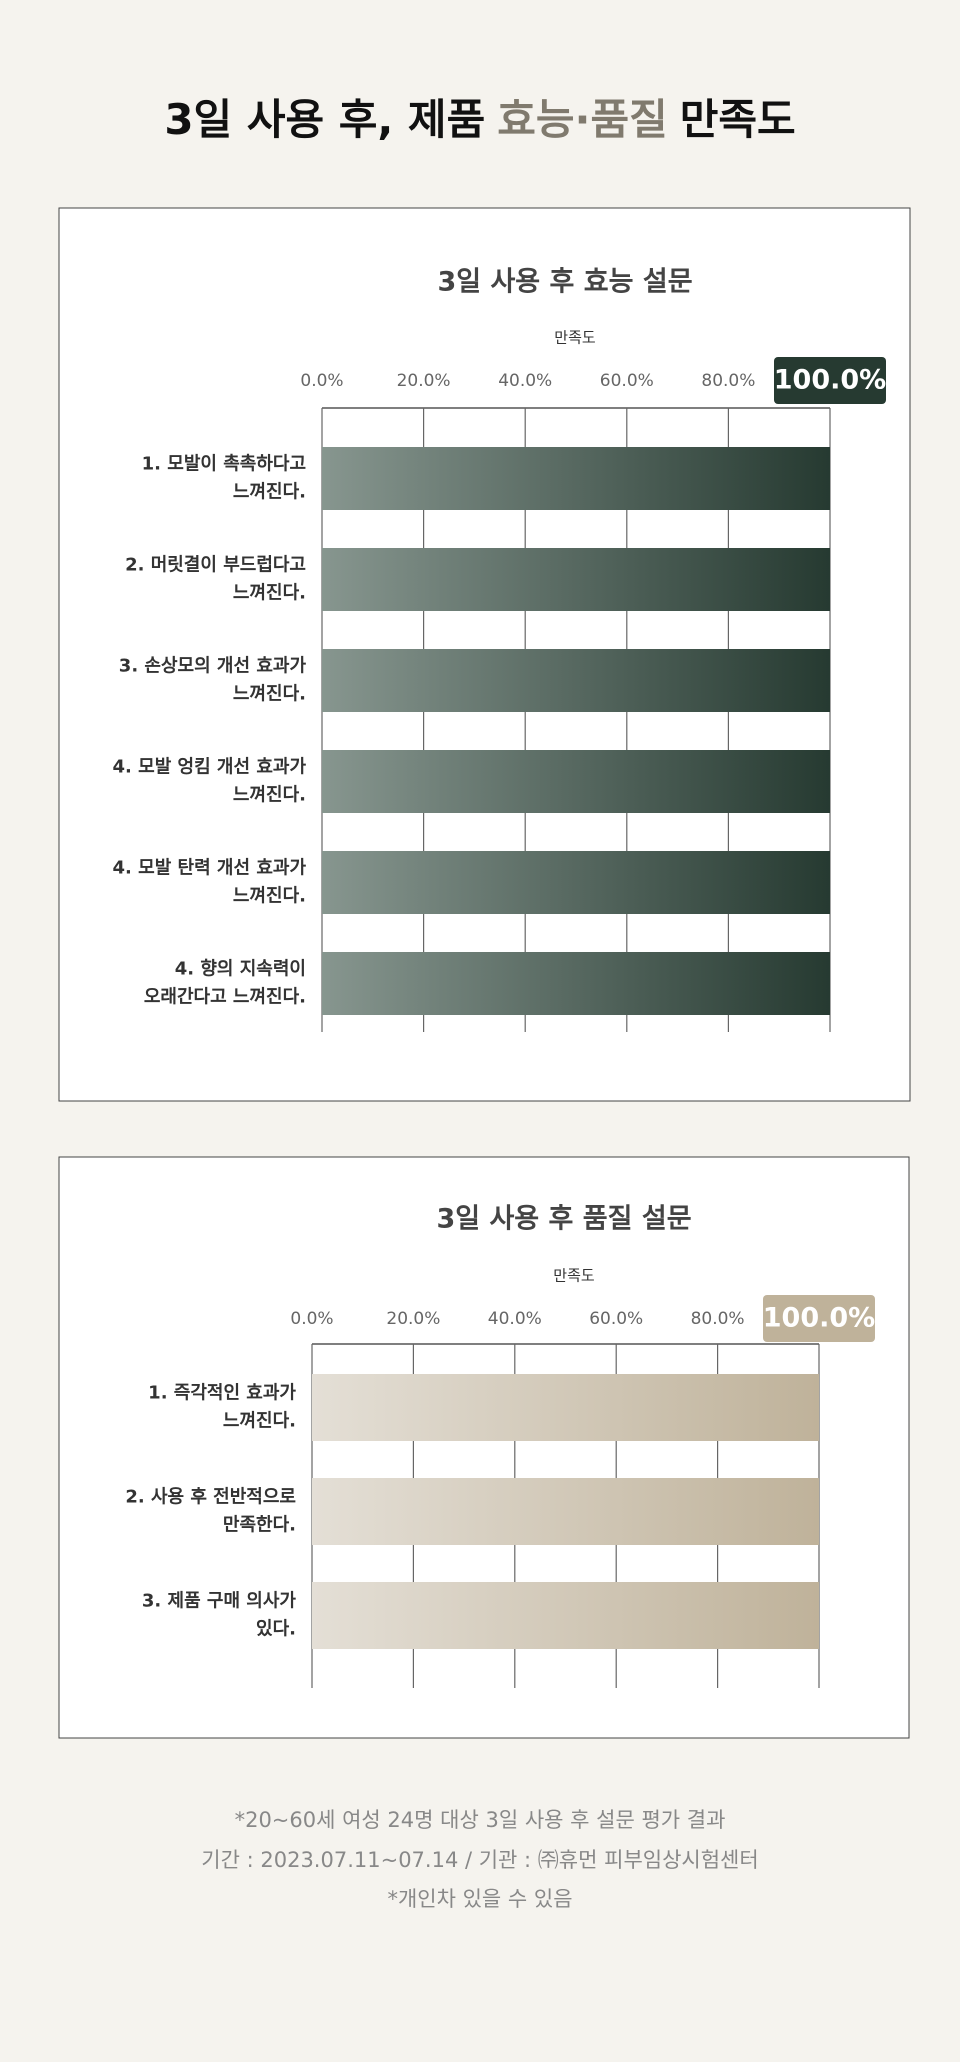 This screenshot has height=2062, width=960. Describe the element at coordinates (224, 464) in the screenshot. I see `category-label: 1. 모발이 촉촉하다고` at that location.